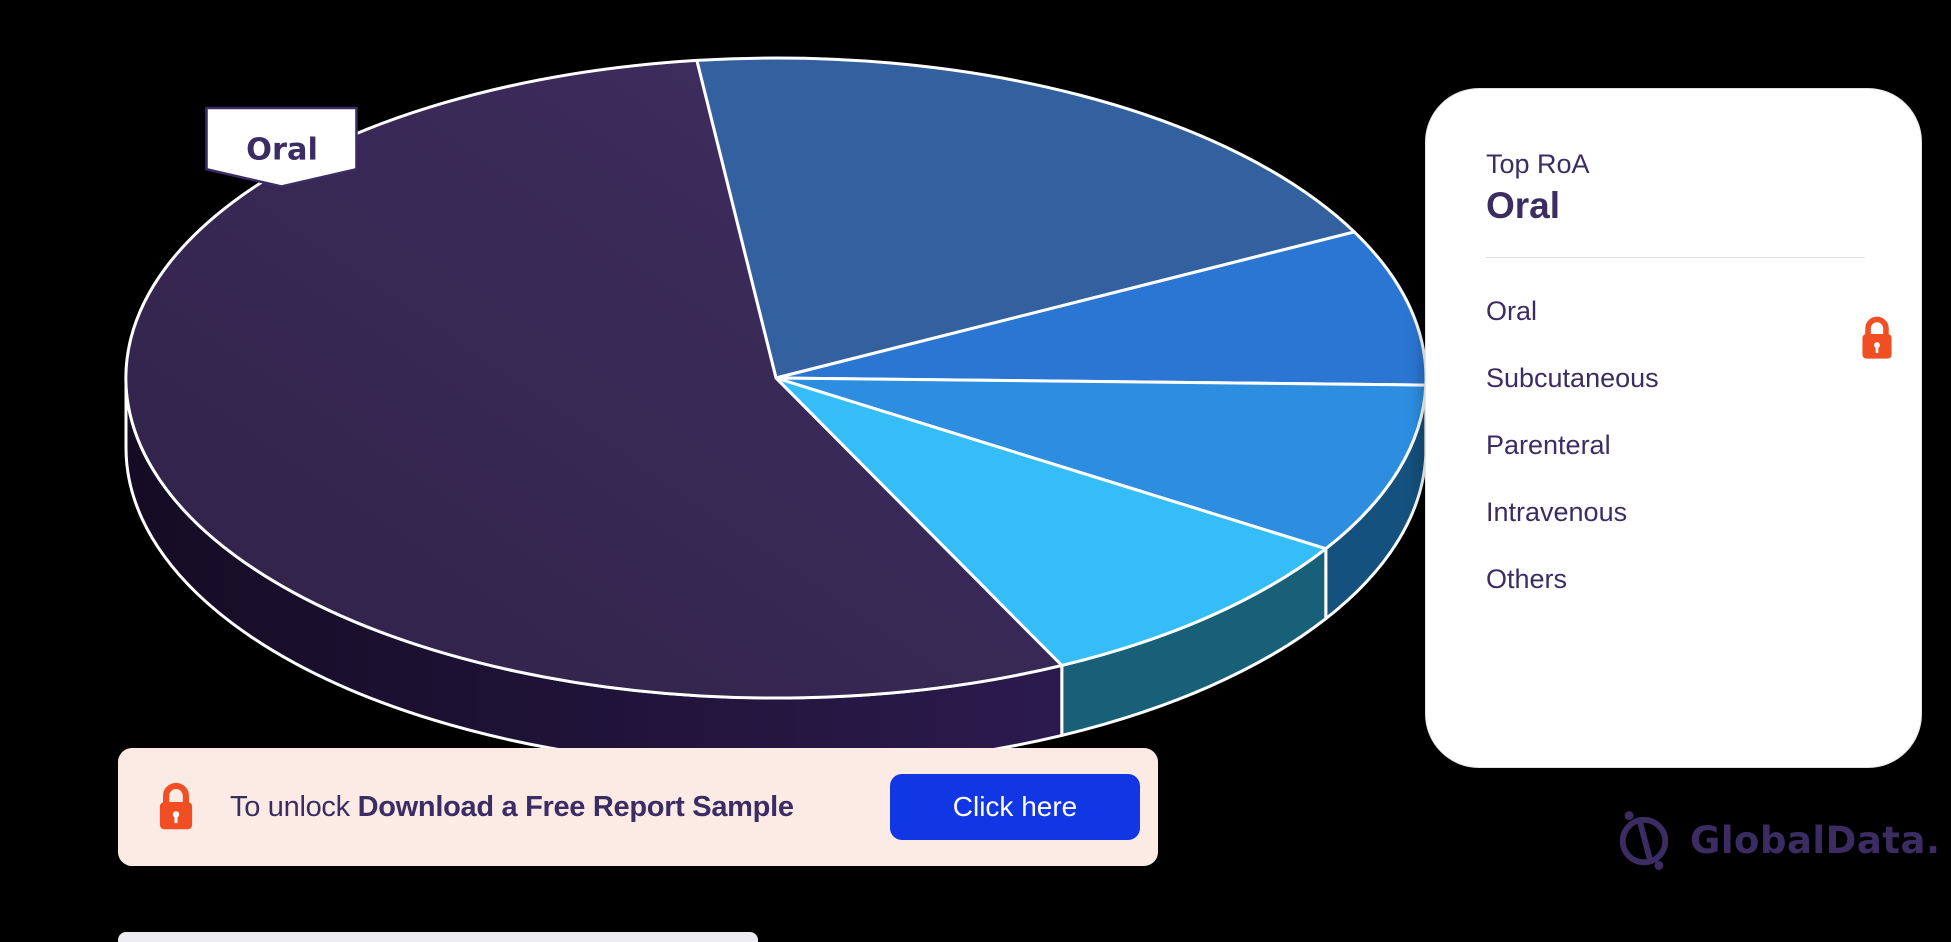 The height and width of the screenshot is (942, 1951). What do you see at coordinates (1675, 257) in the screenshot?
I see `card-divider` at bounding box center [1675, 257].